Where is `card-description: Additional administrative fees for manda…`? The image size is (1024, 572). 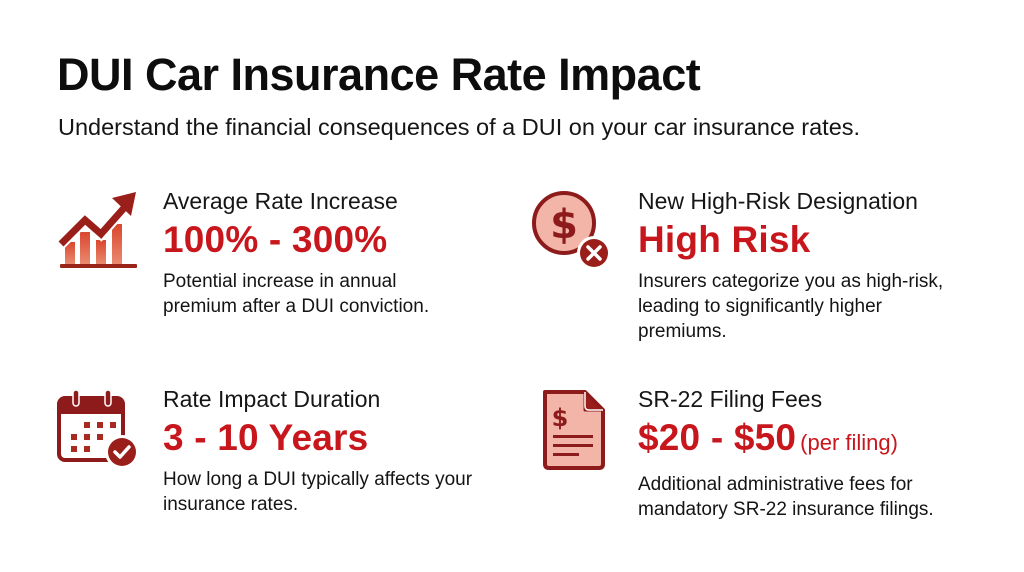
card-description: Additional administrative fees for manda… is located at coordinates (786, 497).